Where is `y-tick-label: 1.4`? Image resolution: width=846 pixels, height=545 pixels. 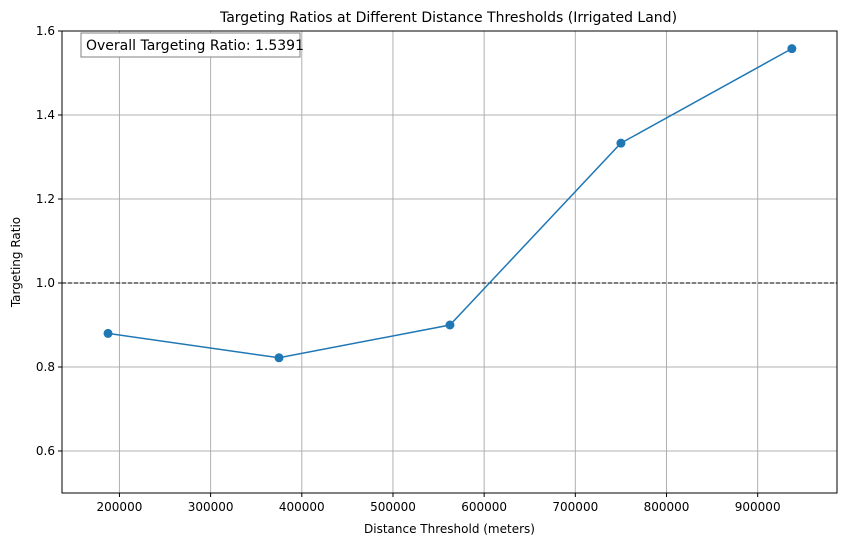
y-tick-label: 1.4 is located at coordinates (45, 115).